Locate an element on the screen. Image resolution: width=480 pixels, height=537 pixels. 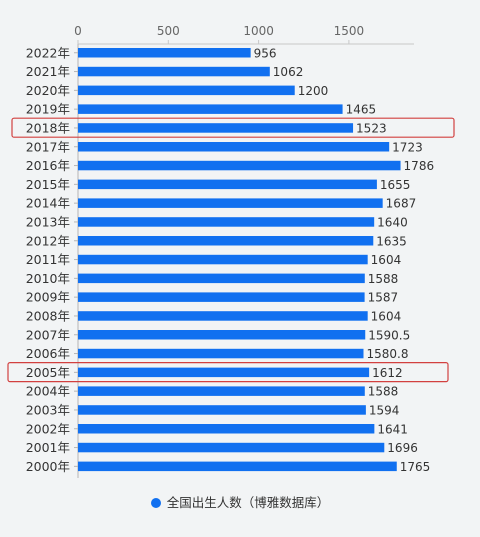
bar-value-label: 1523 is located at coordinates (371, 128).